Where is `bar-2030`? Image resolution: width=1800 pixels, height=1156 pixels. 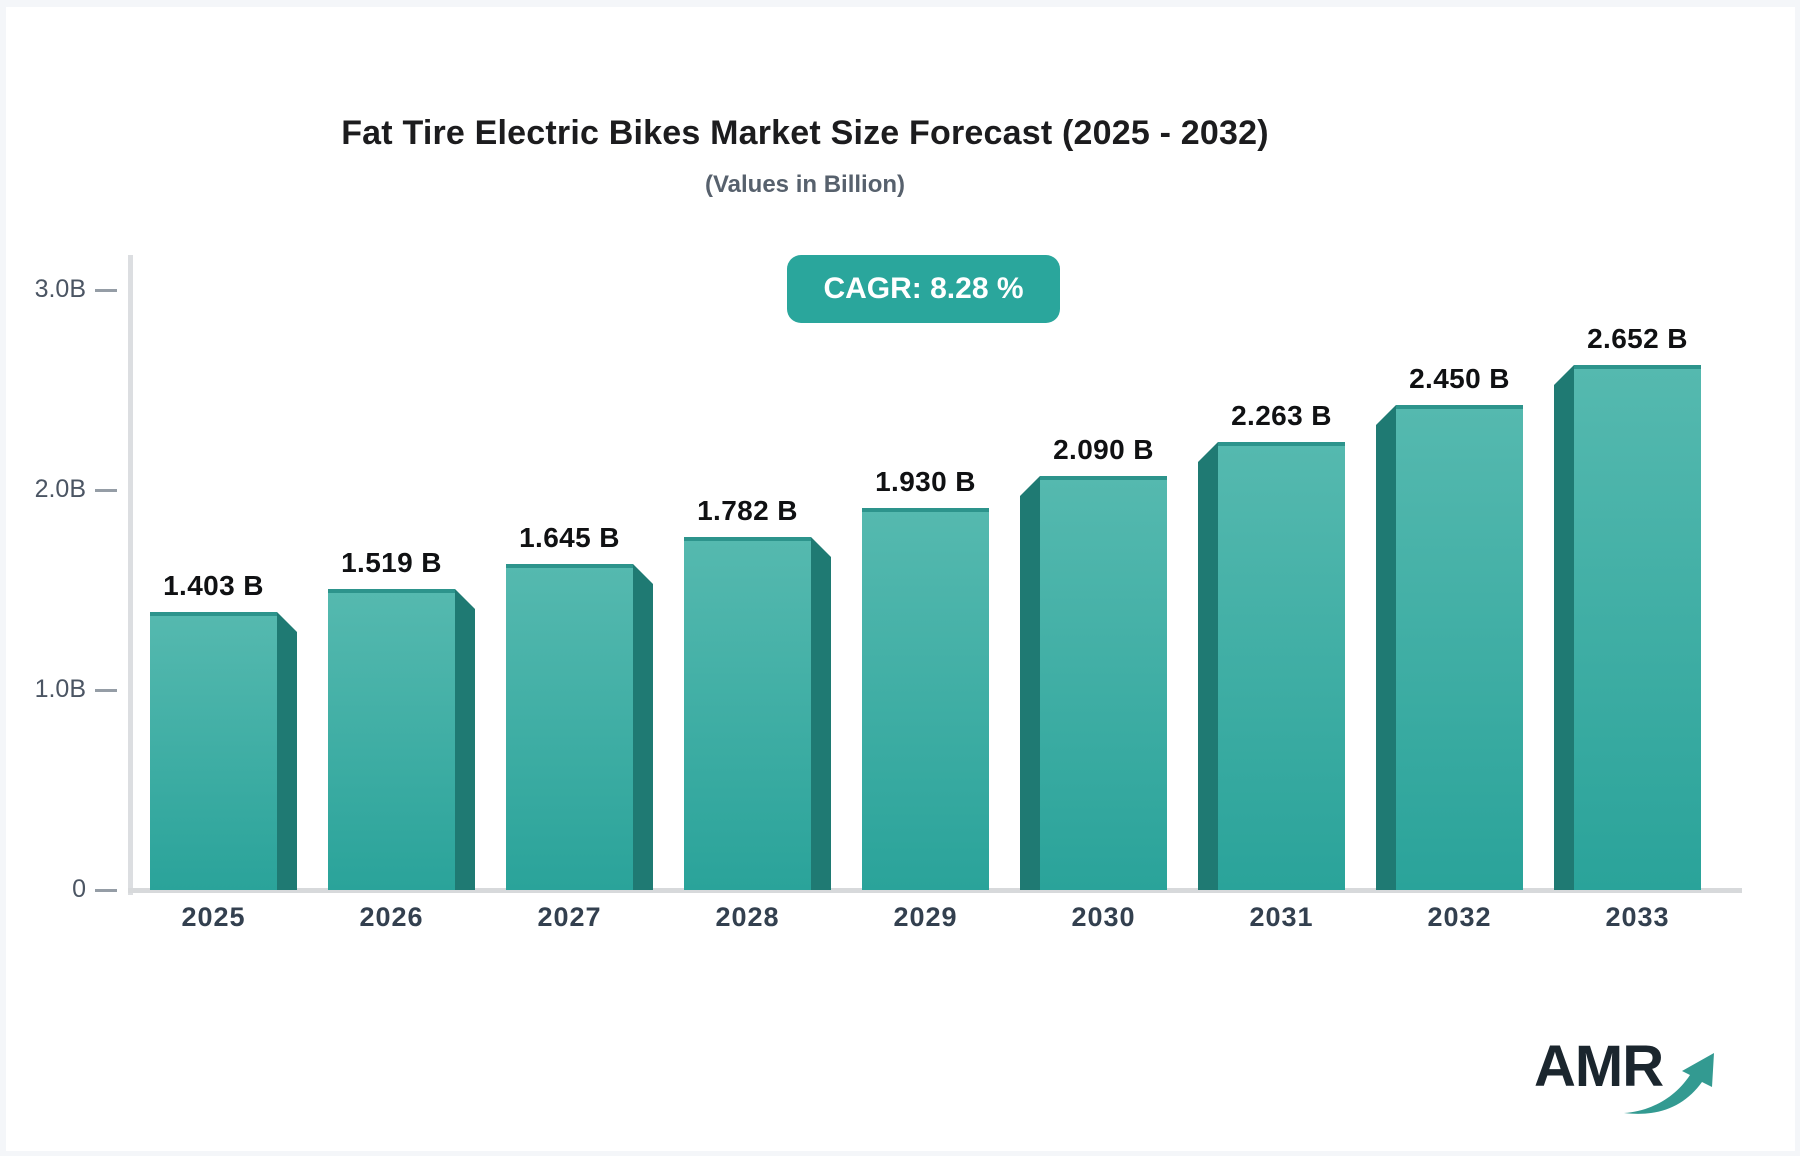 bar-2030 is located at coordinates (1103, 683).